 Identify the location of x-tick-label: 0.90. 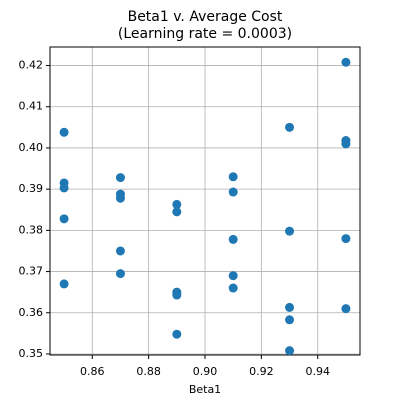
(205, 371).